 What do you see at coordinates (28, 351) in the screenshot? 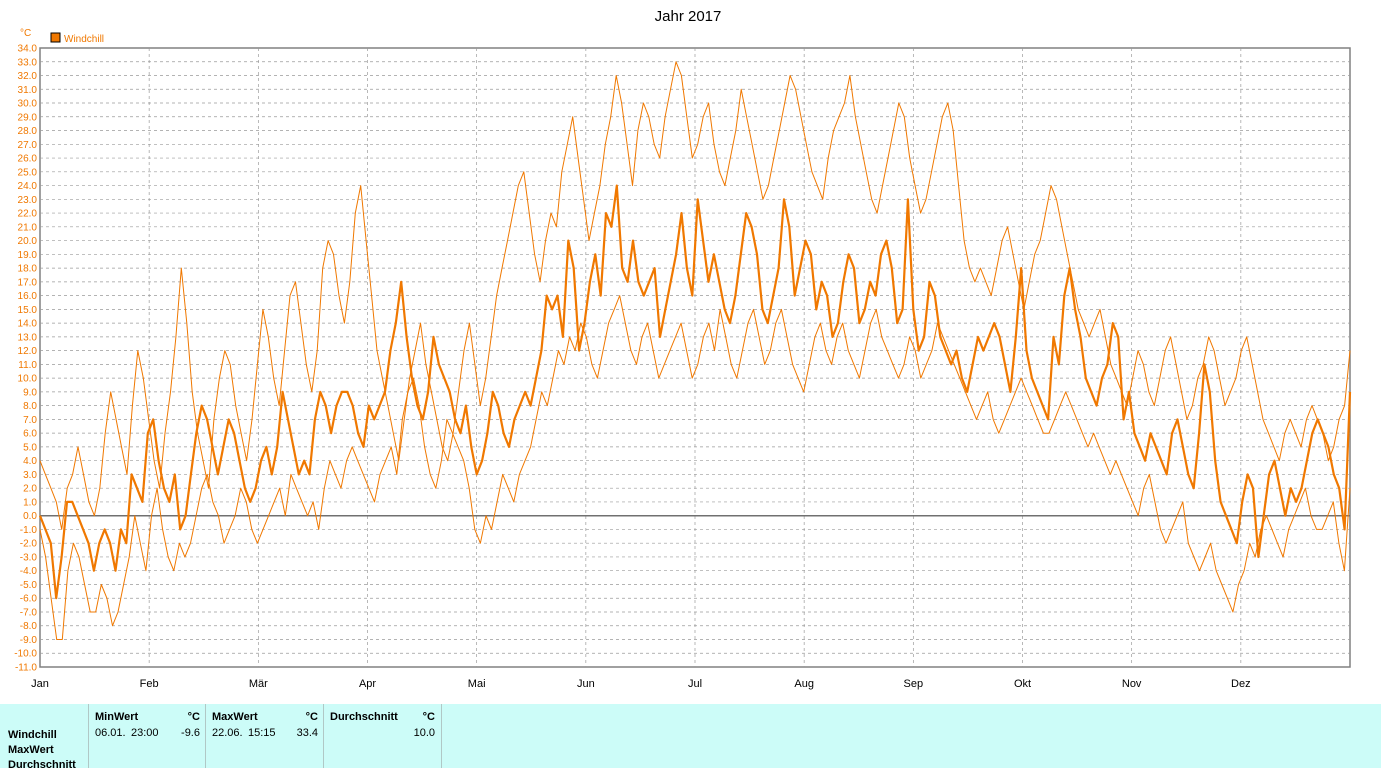
I see `y-tick-label: 12.0` at bounding box center [28, 351].